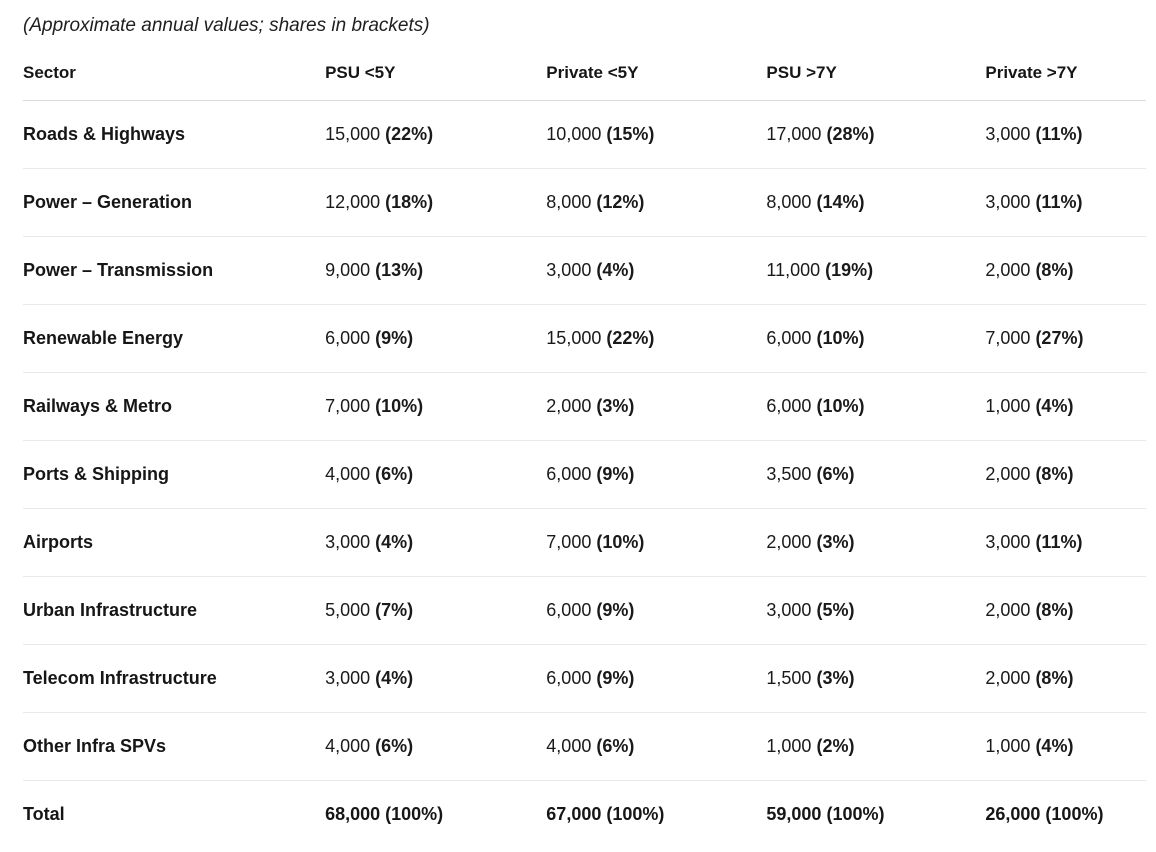 This screenshot has width=1156, height=852. What do you see at coordinates (435, 135) in the screenshot?
I see `value-cell: 15,000 (22%)` at bounding box center [435, 135].